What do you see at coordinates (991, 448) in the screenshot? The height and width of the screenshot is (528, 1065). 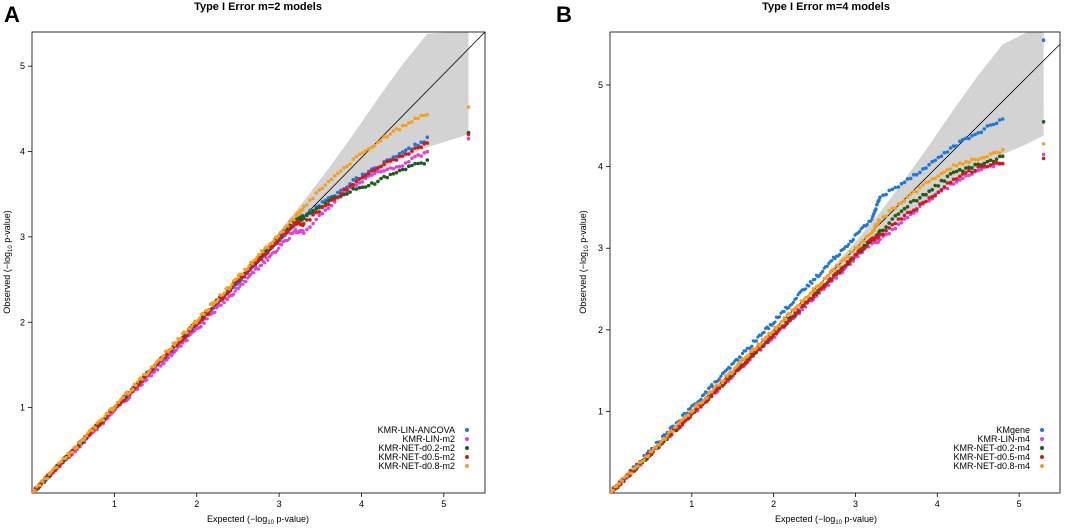 I see `legend-label: KMR-NET-d0.2-m4` at bounding box center [991, 448].